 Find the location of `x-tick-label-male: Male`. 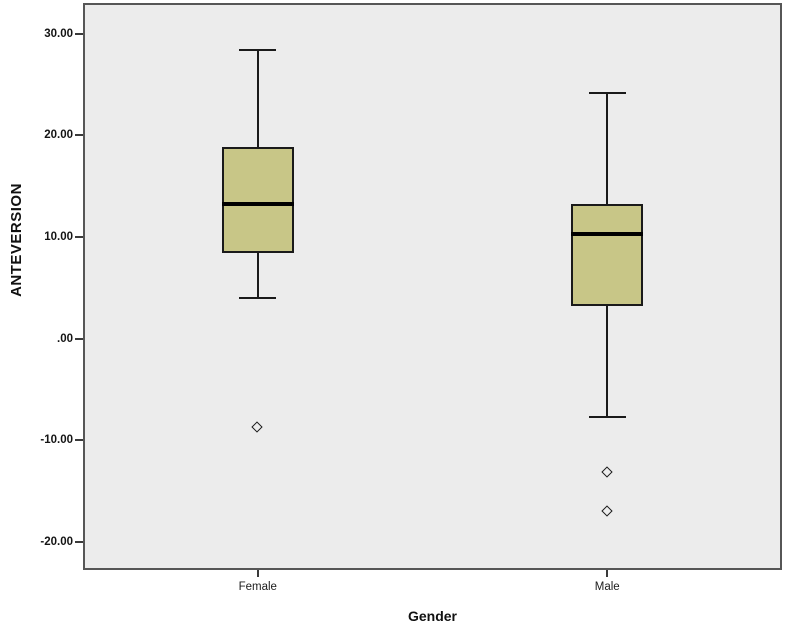

x-tick-label-male: Male is located at coordinates (607, 587).